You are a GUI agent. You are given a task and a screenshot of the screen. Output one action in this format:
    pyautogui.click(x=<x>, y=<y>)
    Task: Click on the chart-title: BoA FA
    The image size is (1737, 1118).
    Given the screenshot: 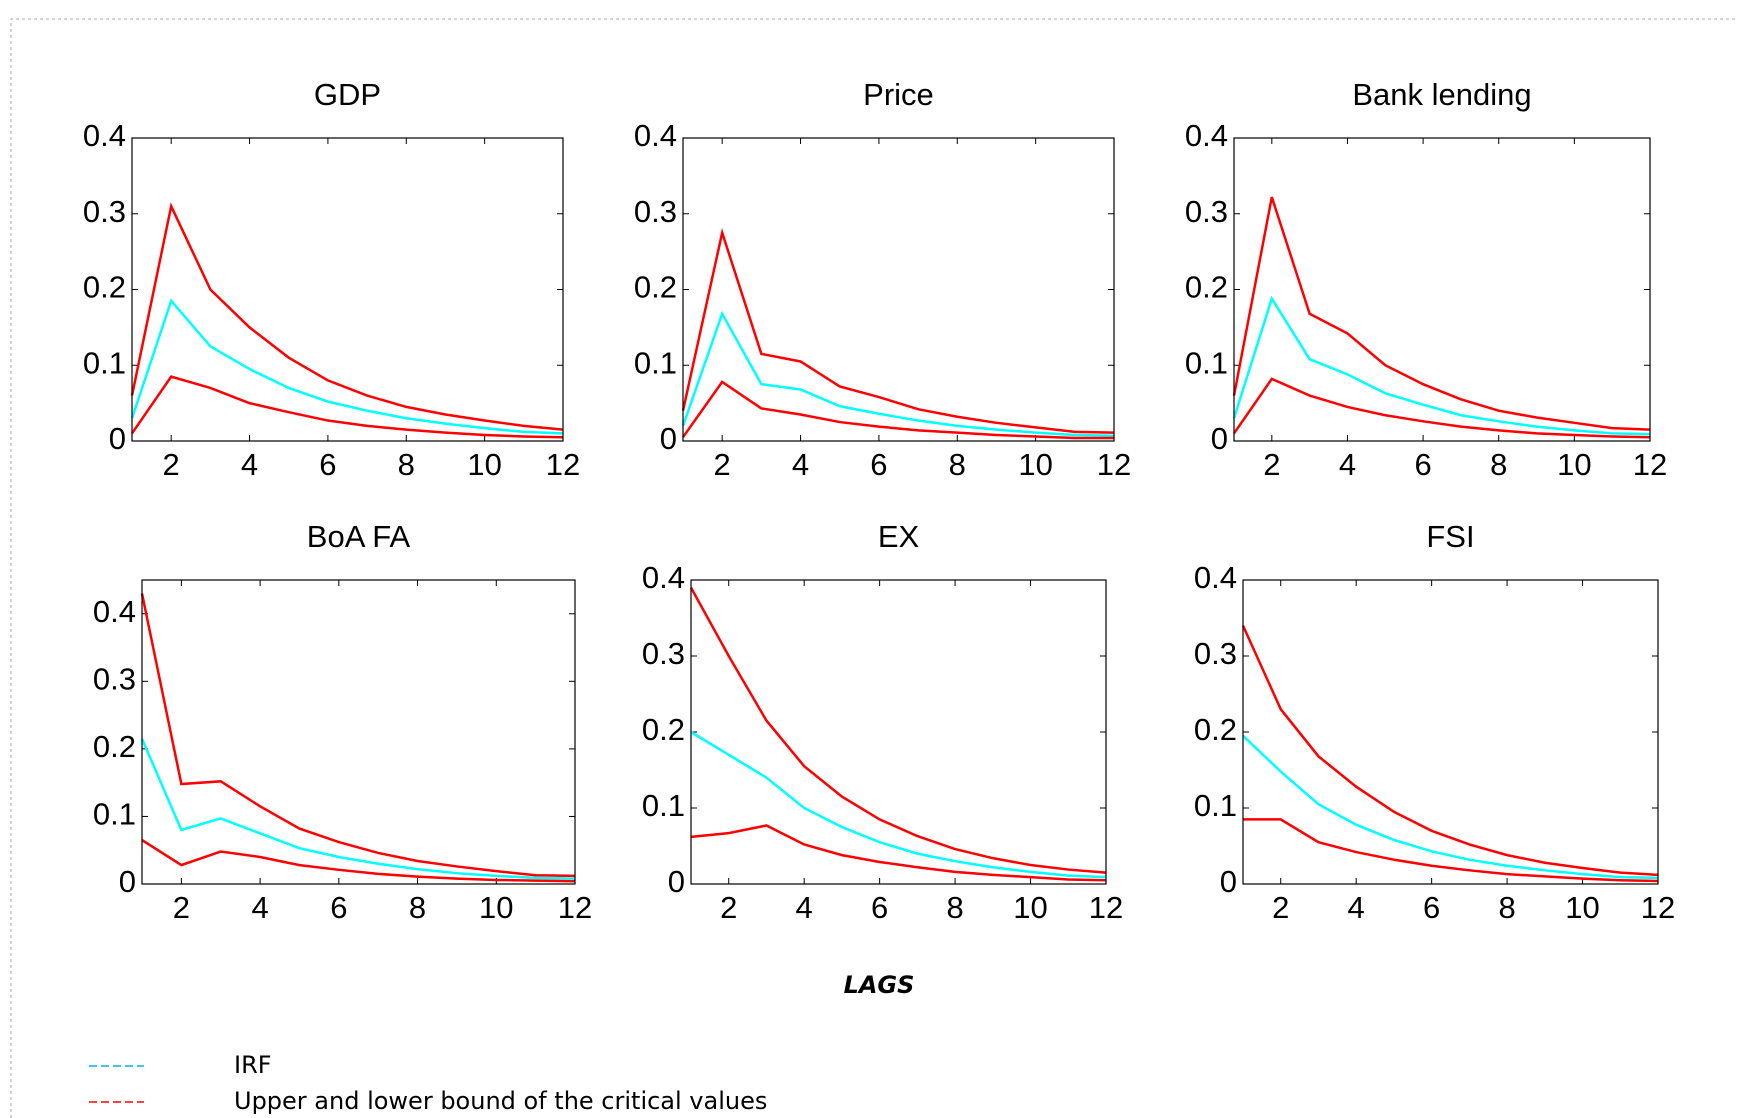 What is the action you would take?
    pyautogui.click(x=359, y=536)
    